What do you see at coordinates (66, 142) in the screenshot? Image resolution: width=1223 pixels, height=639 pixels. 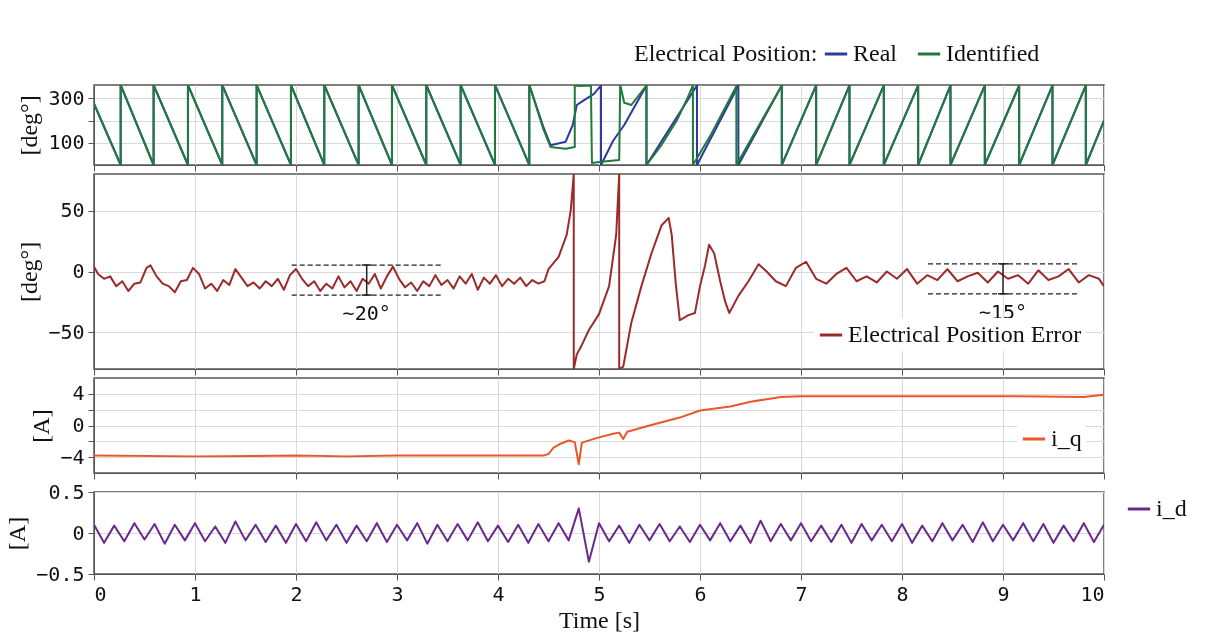 I see `y-tick-label: 100` at bounding box center [66, 142].